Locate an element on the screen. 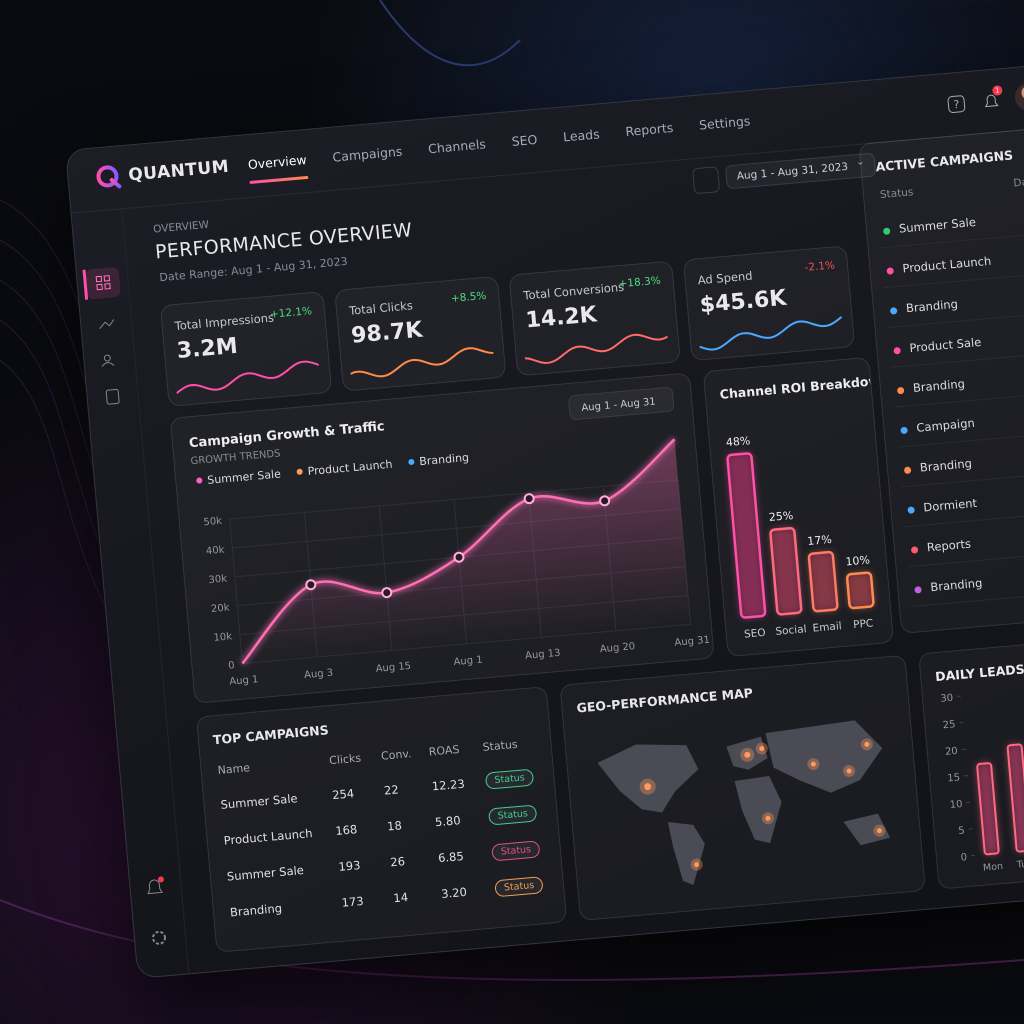 The height and width of the screenshot is (1024, 1024). table-cell: 26 is located at coordinates (397, 862).